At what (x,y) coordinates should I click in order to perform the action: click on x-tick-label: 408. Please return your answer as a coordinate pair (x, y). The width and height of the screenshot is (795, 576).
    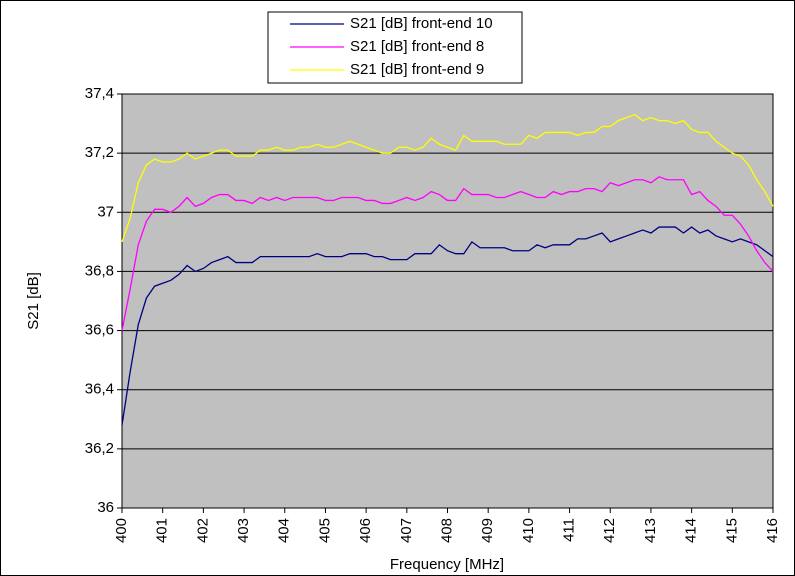
    Looking at the image, I should click on (446, 530).